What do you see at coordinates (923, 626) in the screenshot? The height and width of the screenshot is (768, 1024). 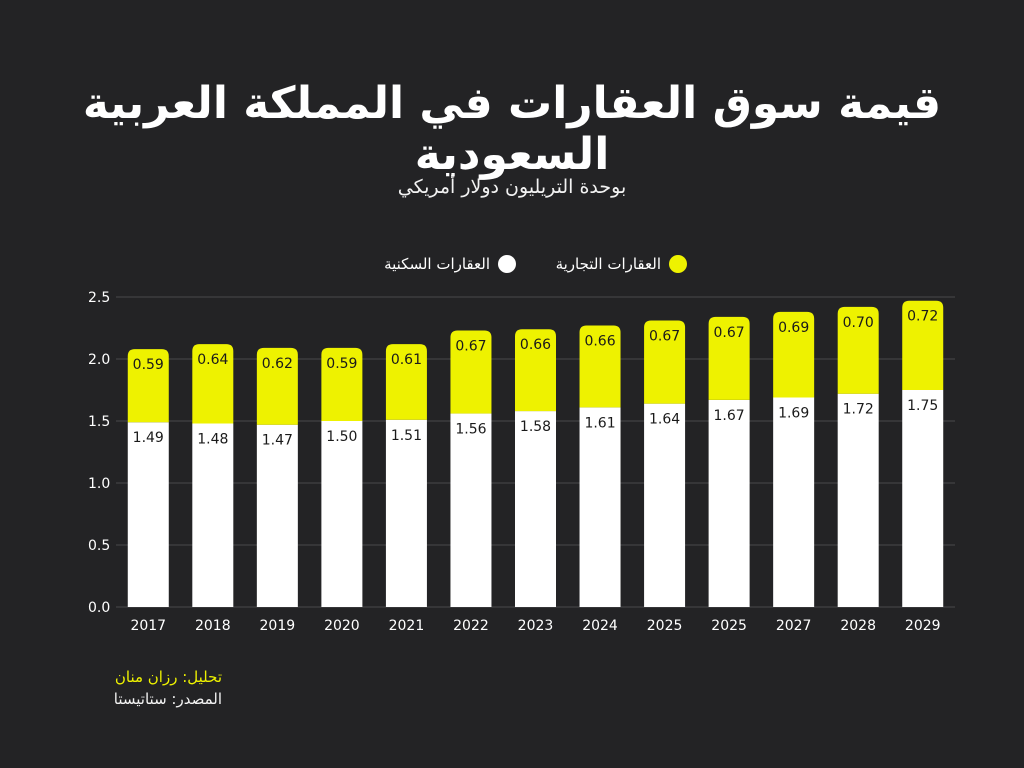 I see `x-tick-label: 2029` at bounding box center [923, 626].